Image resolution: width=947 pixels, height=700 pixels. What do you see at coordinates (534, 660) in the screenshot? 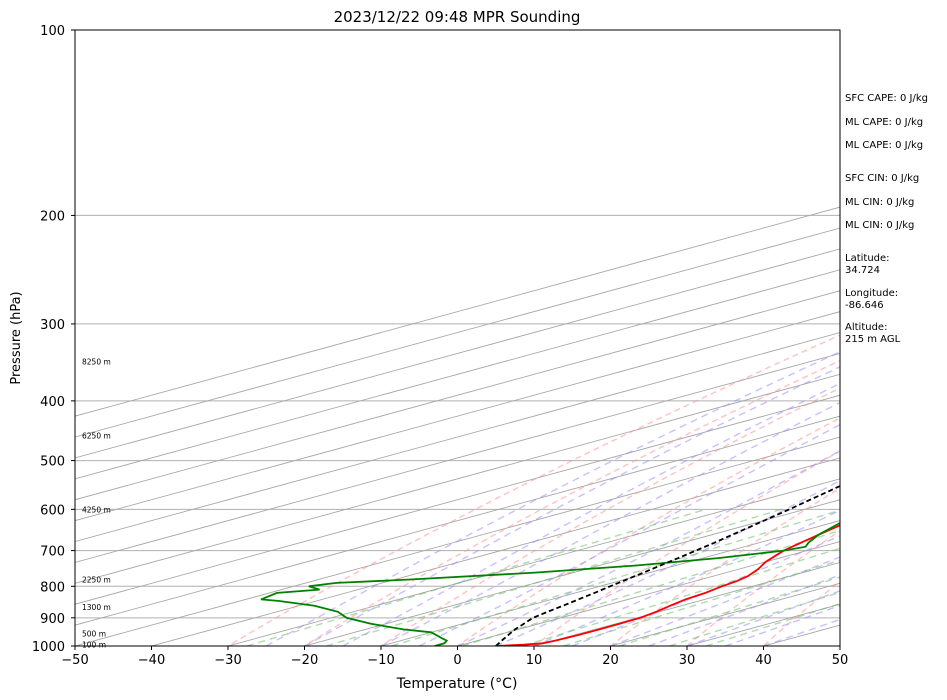
I see `x-tick-label: 10` at bounding box center [534, 660].